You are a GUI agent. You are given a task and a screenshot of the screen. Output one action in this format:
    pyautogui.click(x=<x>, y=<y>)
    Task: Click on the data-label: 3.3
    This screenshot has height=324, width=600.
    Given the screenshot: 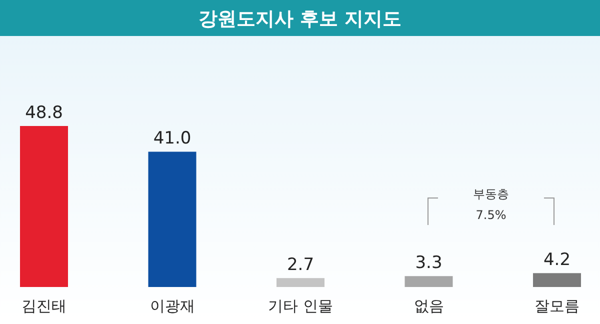 What is the action you would take?
    pyautogui.click(x=428, y=263)
    